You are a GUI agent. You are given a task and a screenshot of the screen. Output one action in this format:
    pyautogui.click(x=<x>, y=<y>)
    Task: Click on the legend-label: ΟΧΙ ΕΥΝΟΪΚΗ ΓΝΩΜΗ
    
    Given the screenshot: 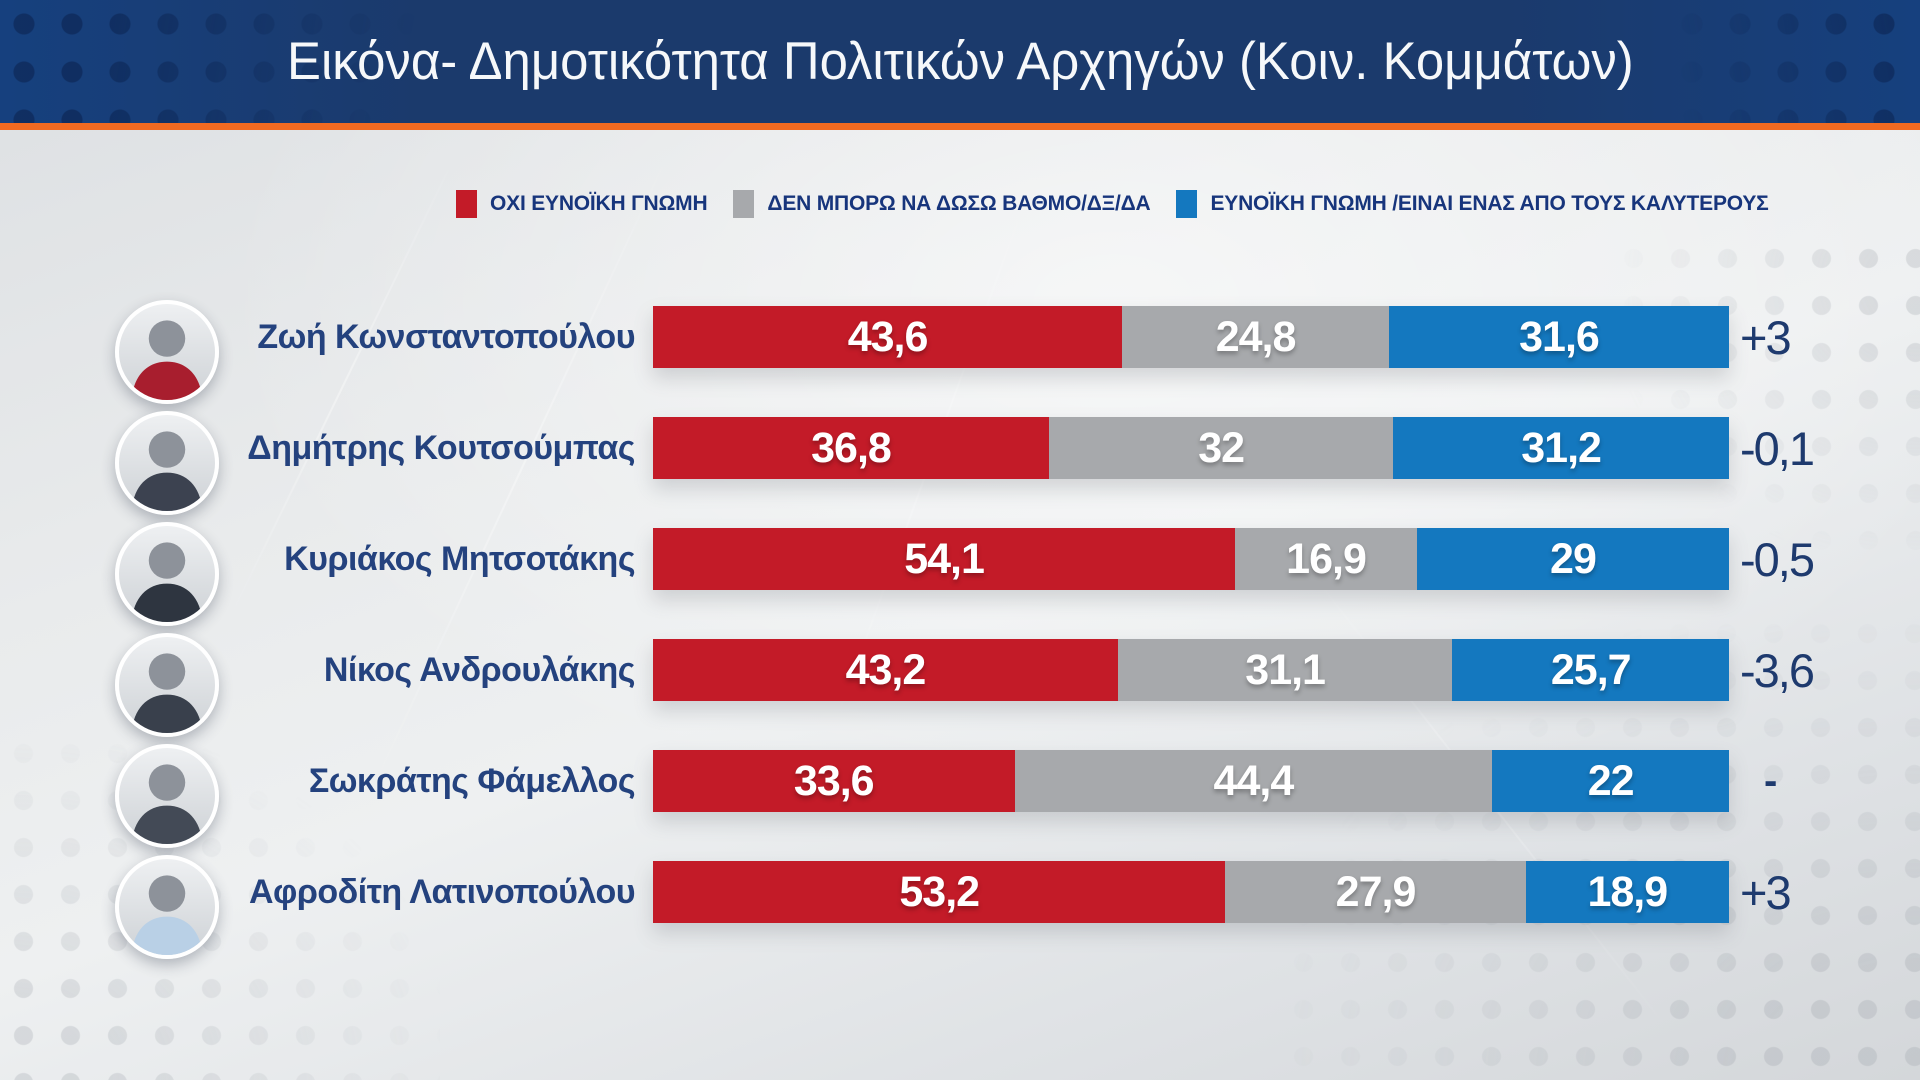 What is the action you would take?
    pyautogui.click(x=599, y=203)
    